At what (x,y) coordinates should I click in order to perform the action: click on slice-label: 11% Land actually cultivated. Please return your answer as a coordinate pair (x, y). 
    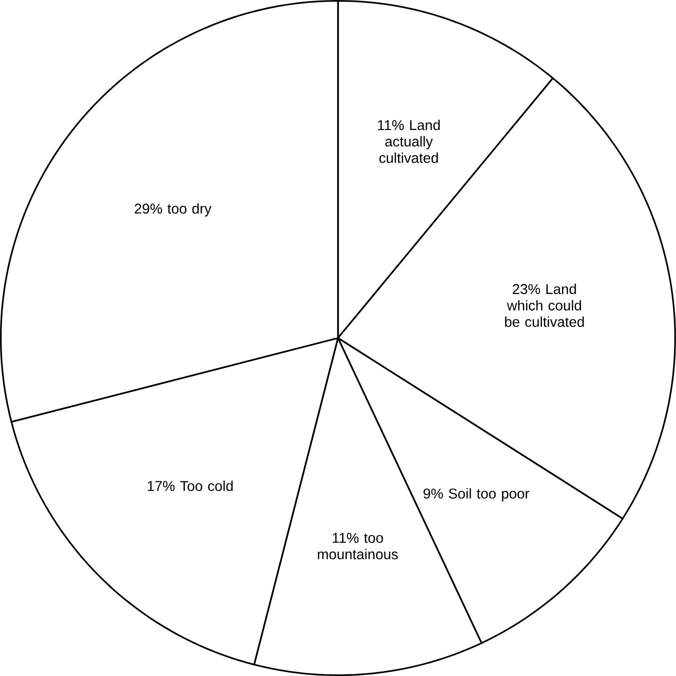
    Looking at the image, I should click on (409, 141).